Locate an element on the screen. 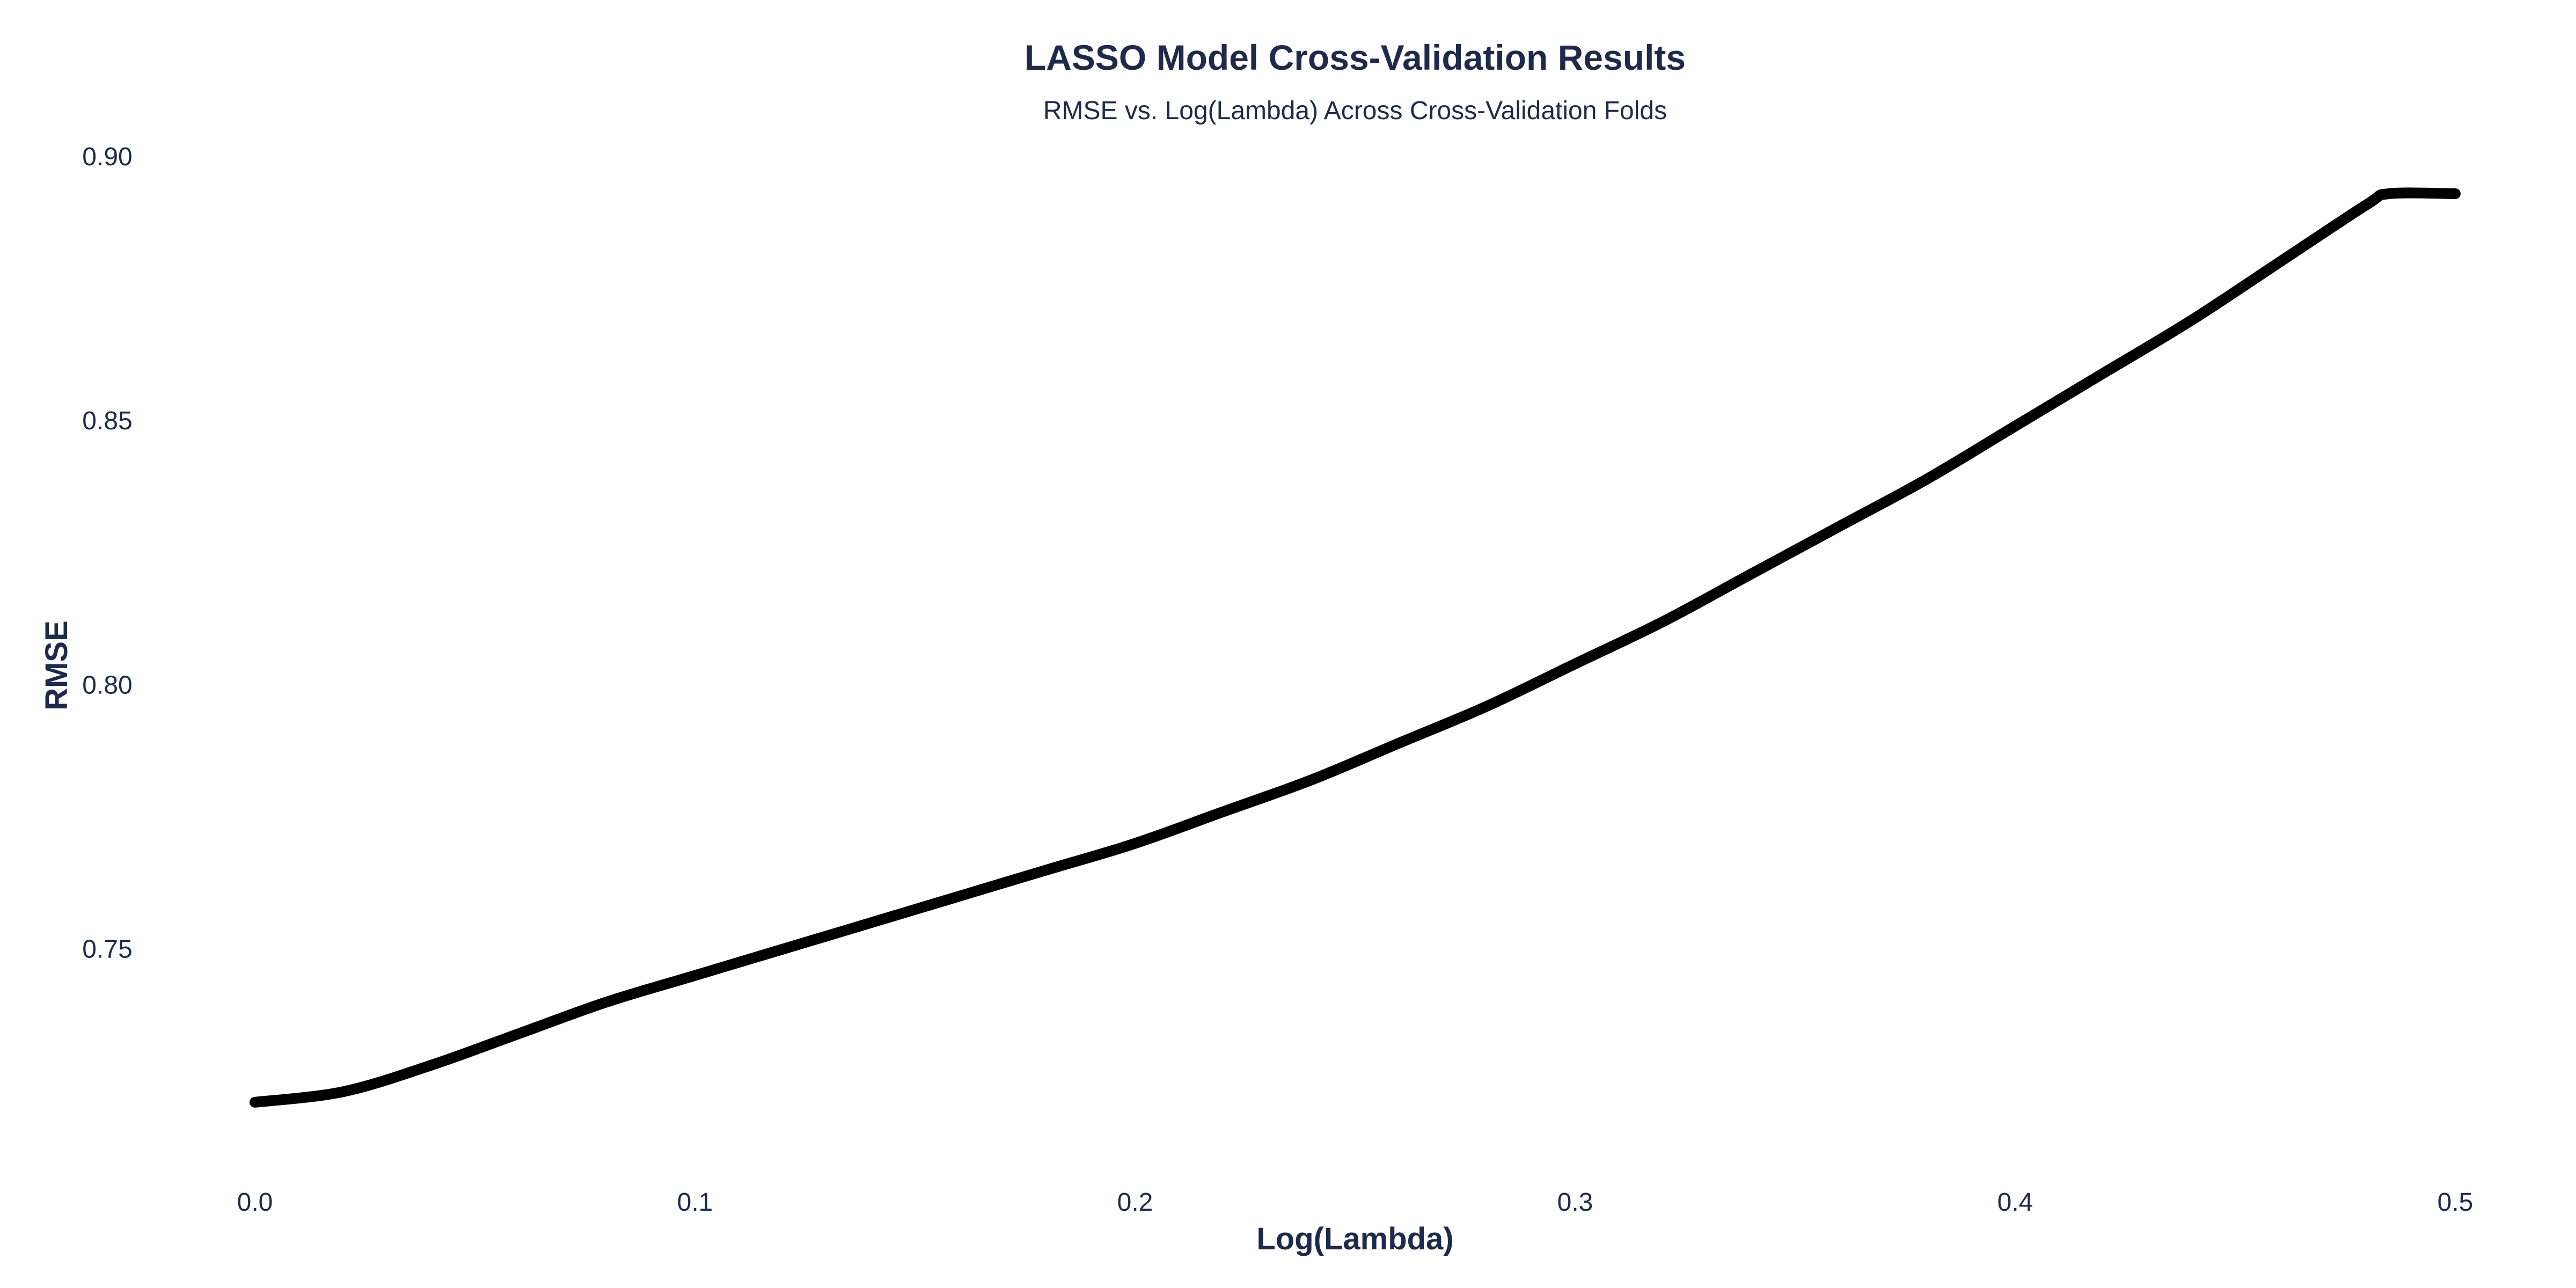 This screenshot has height=1288, width=2576. y-axis-tick-labels: 0.75 0.80 0.85 0.90 is located at coordinates (107, 553).